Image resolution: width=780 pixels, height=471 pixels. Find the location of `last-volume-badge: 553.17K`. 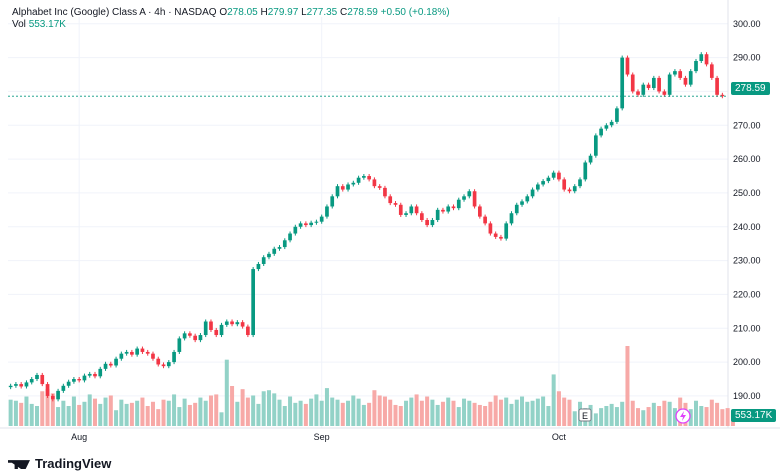

last-volume-badge: 553.17K is located at coordinates (754, 415).